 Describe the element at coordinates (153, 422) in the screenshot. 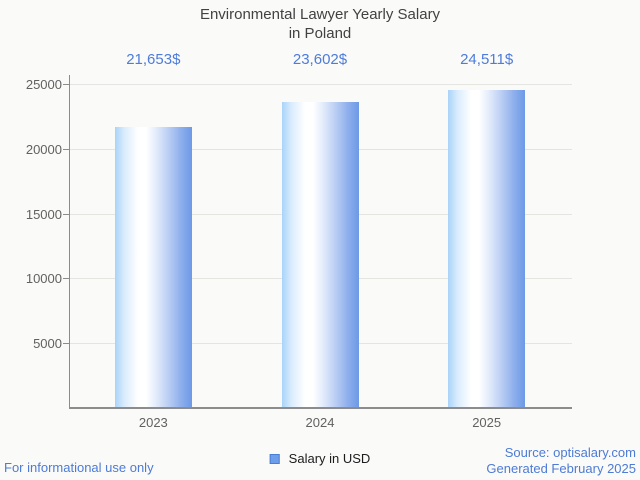

I see `x-label-2023: 2023` at that location.